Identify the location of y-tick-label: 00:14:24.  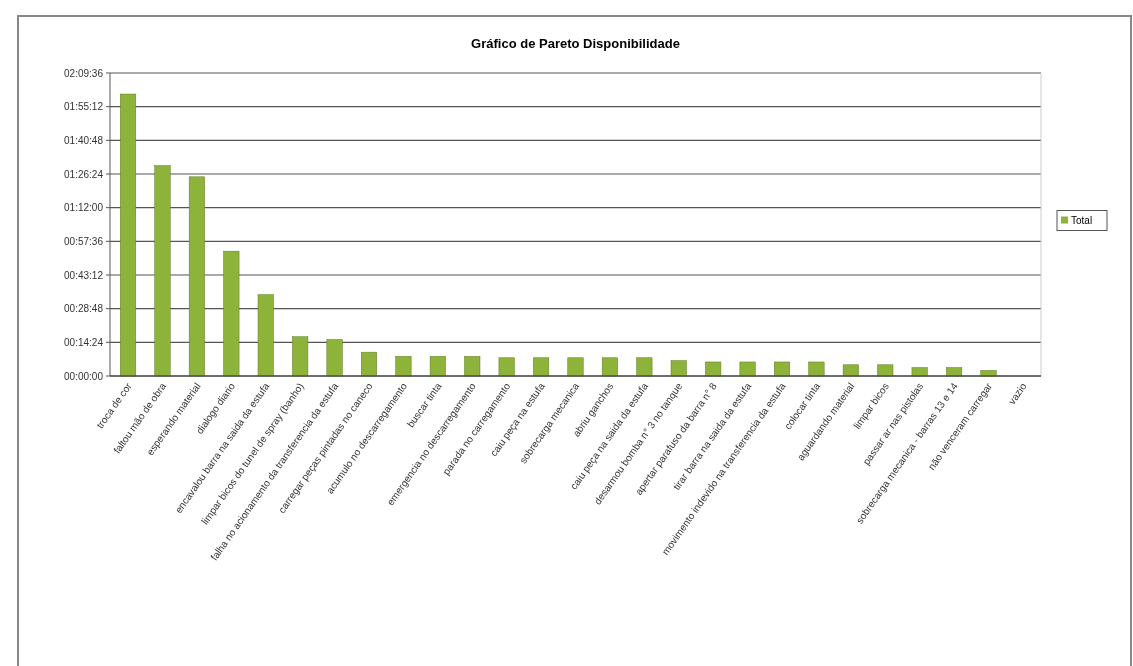
(84, 342).